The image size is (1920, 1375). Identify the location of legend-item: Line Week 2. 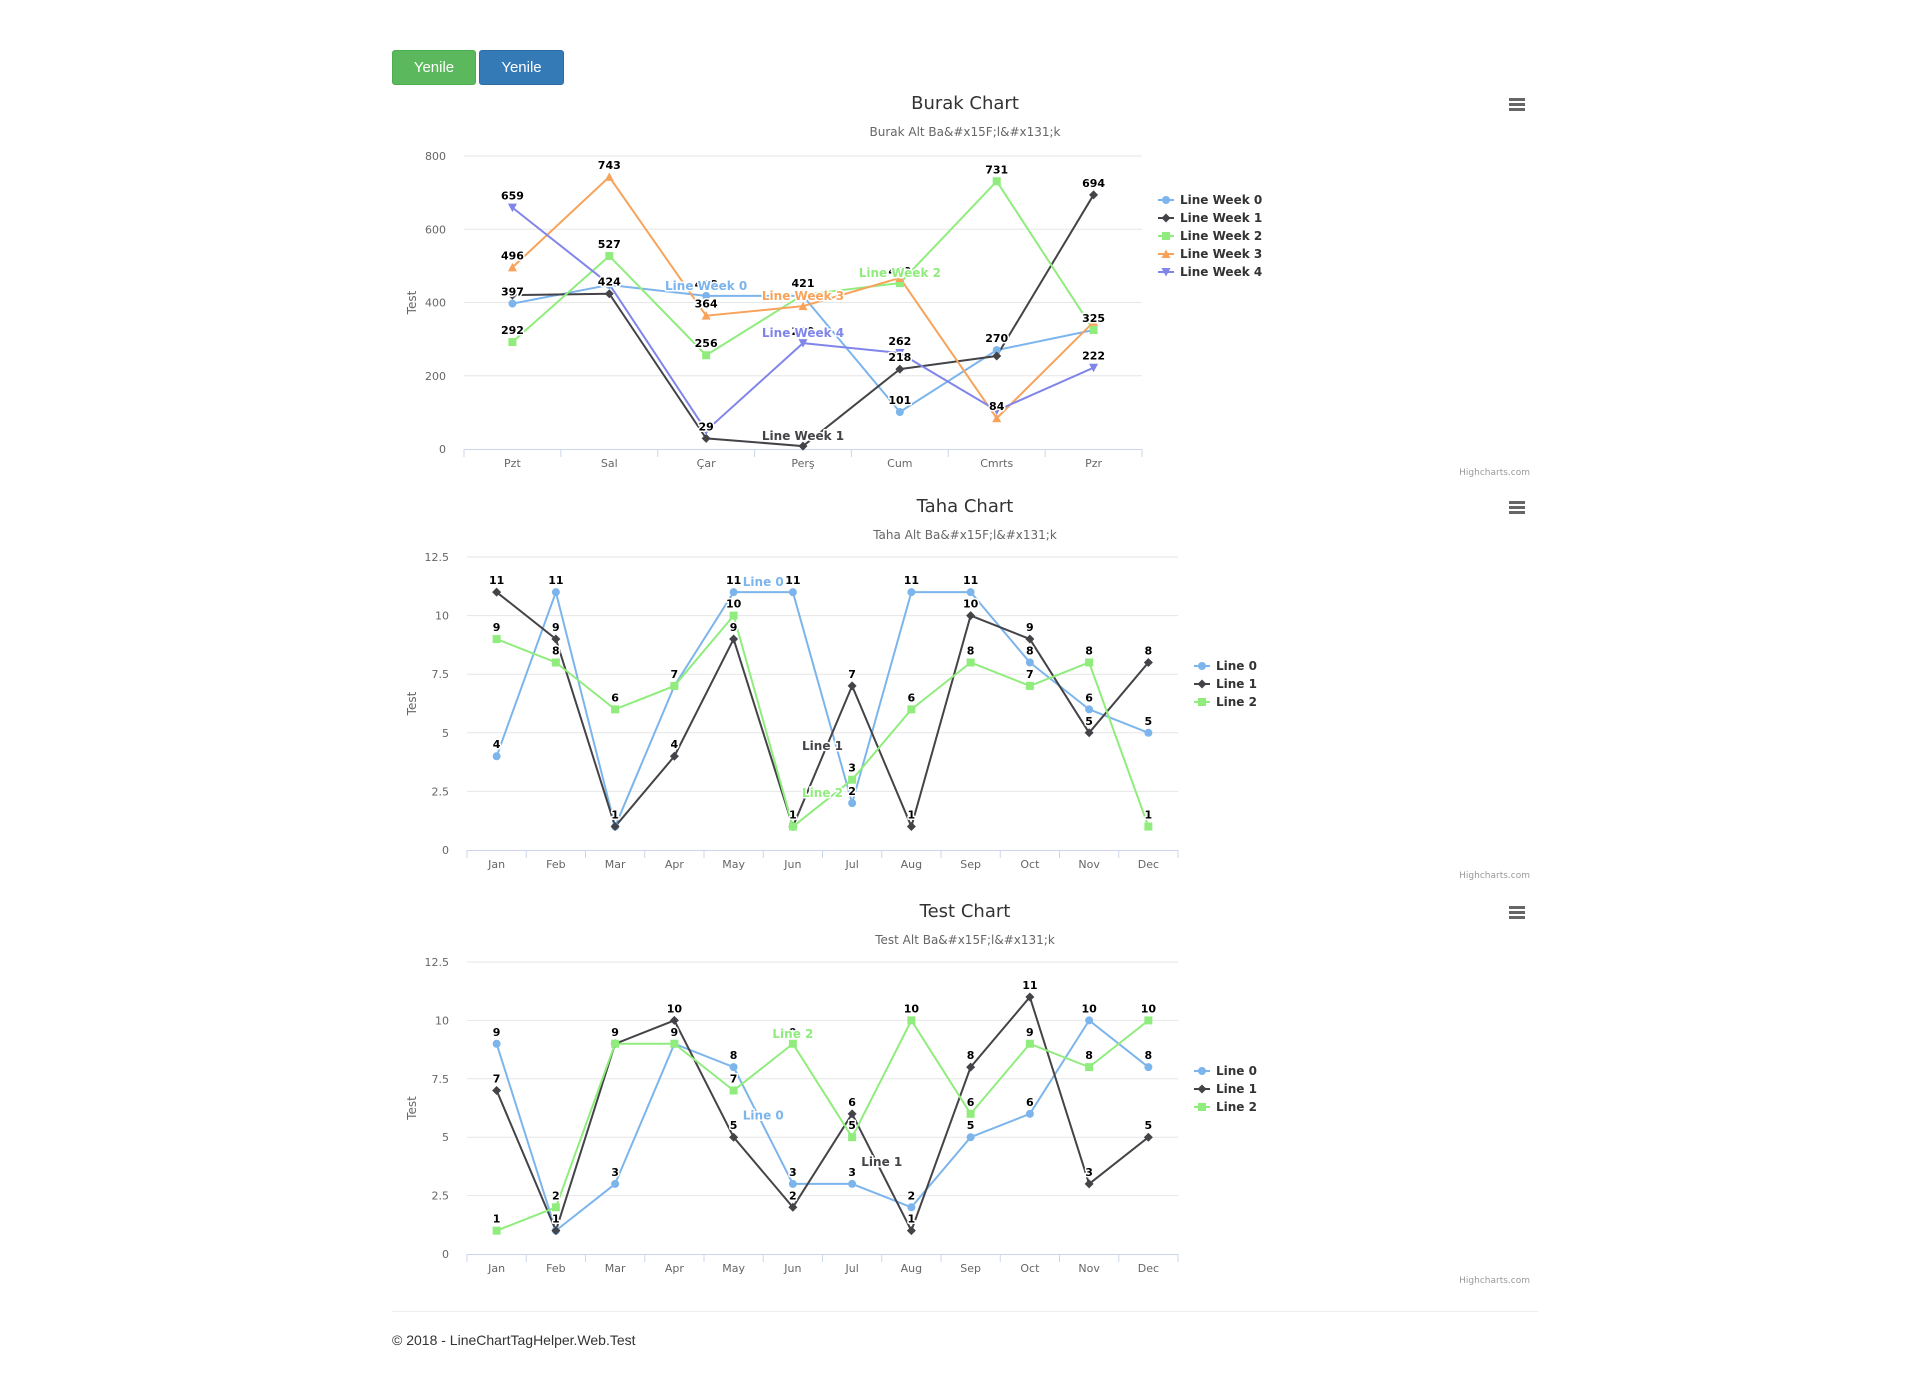
(1210, 236).